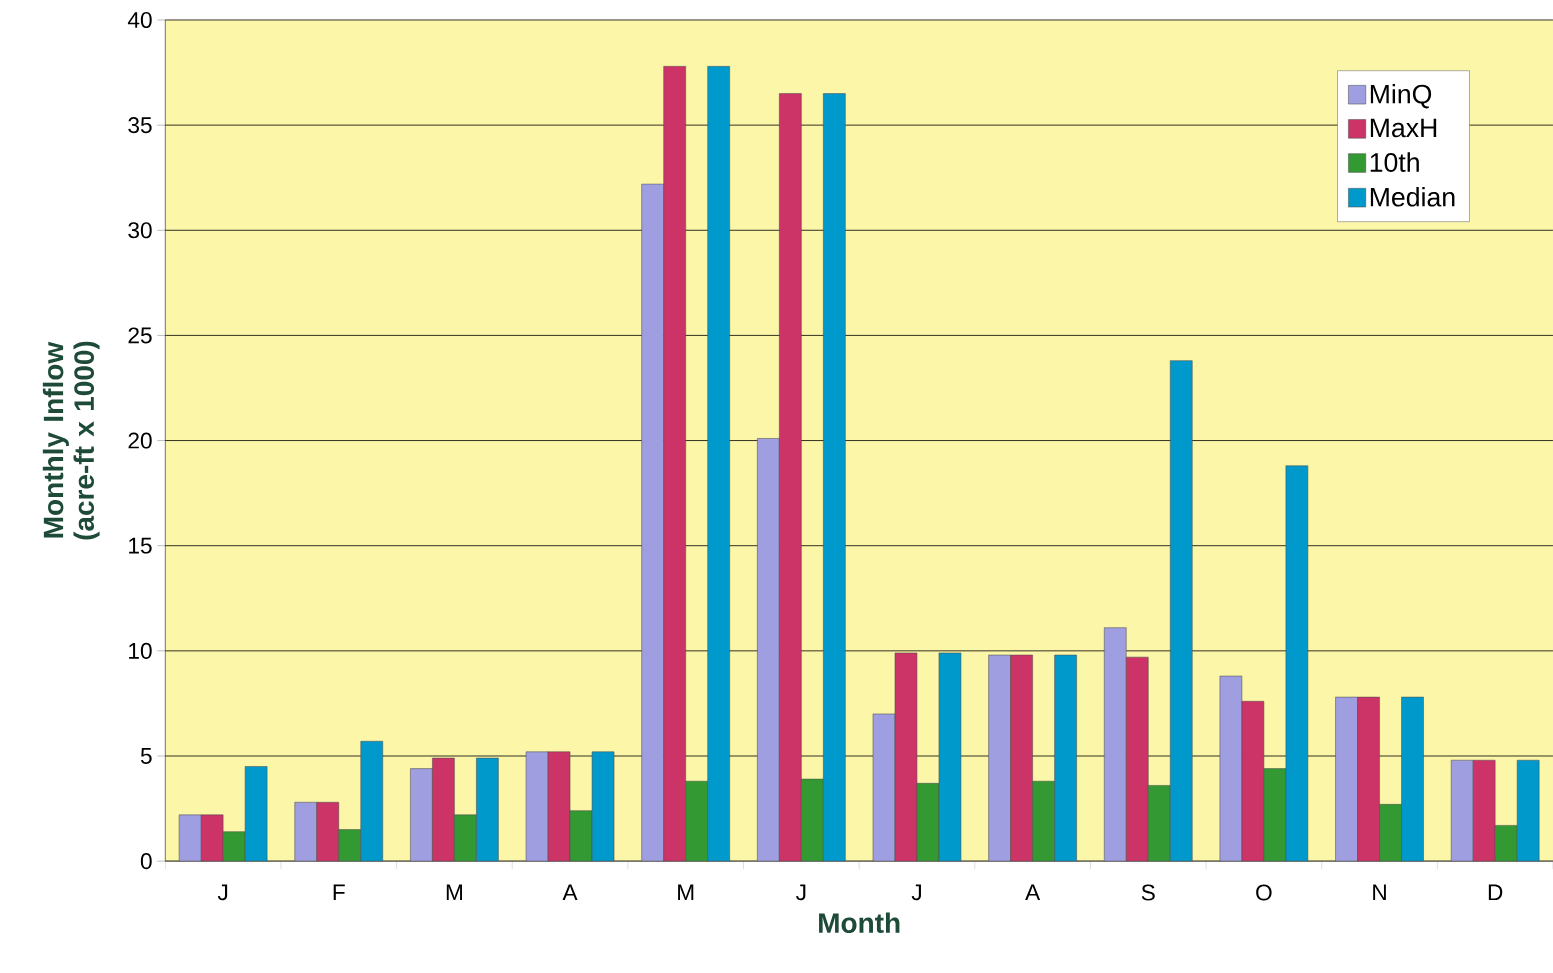  What do you see at coordinates (1401, 96) in the screenshot?
I see `legend-label: MinQ` at bounding box center [1401, 96].